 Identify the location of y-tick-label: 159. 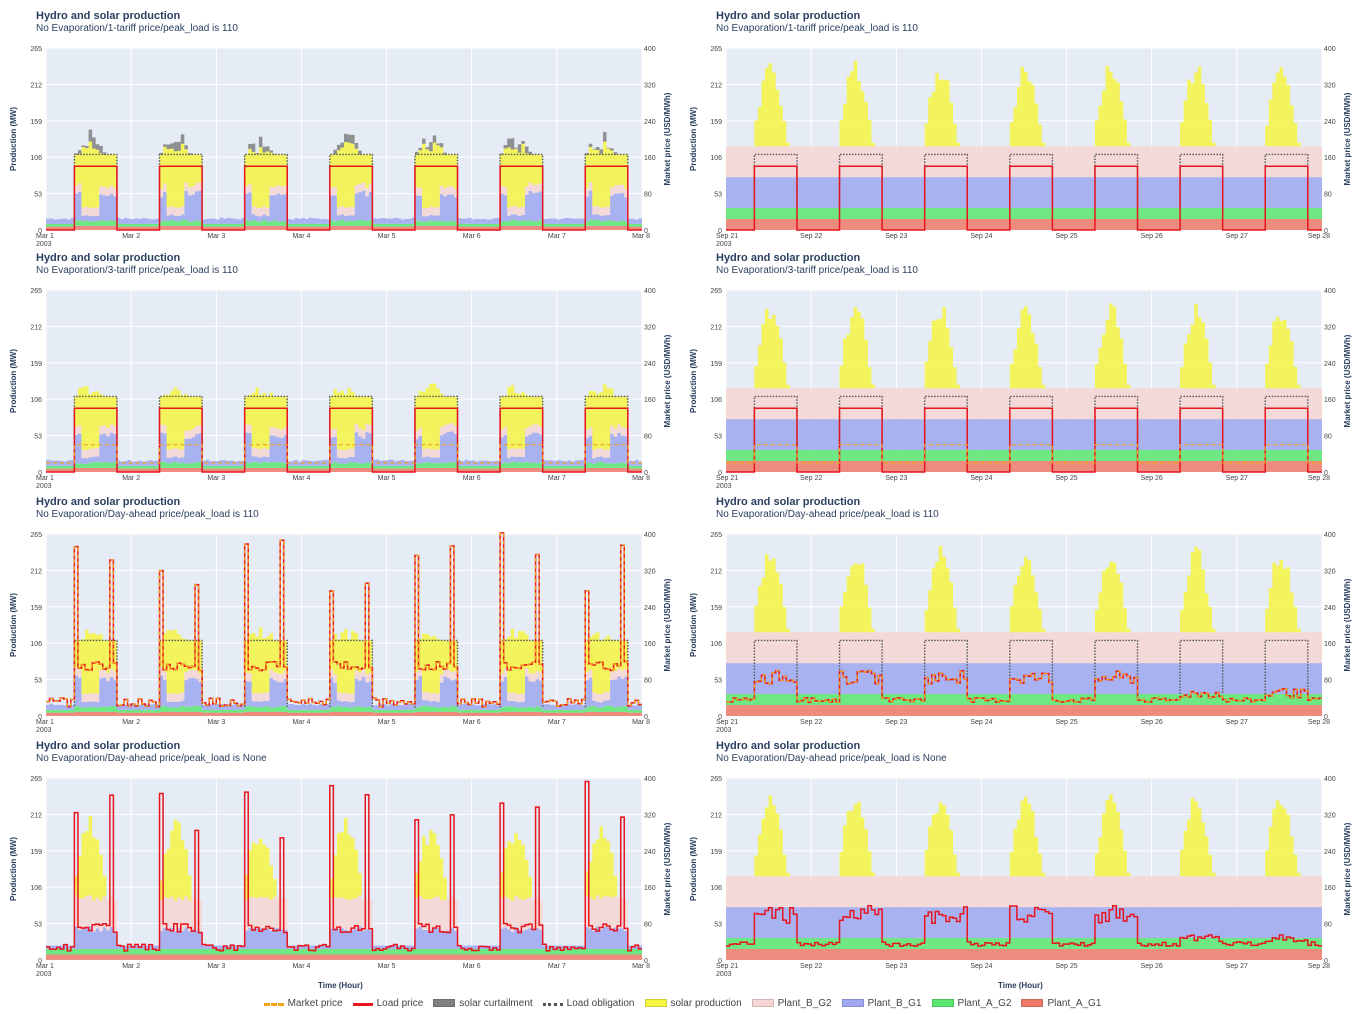
(36, 364).